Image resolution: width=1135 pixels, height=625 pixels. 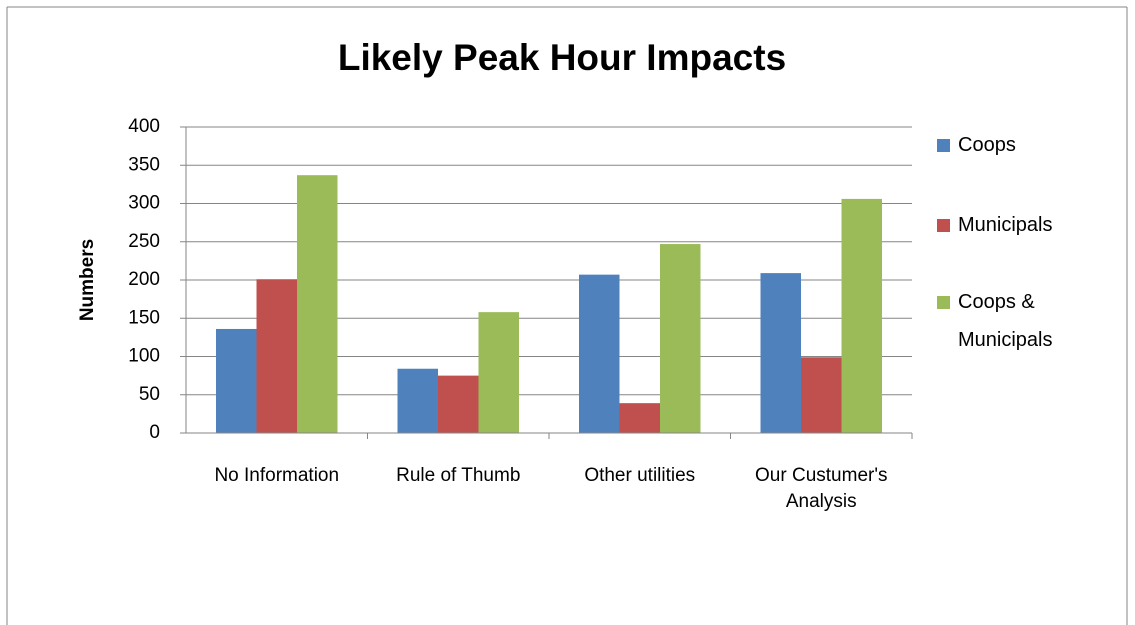 What do you see at coordinates (144, 126) in the screenshot?
I see `y-tick-label: 400` at bounding box center [144, 126].